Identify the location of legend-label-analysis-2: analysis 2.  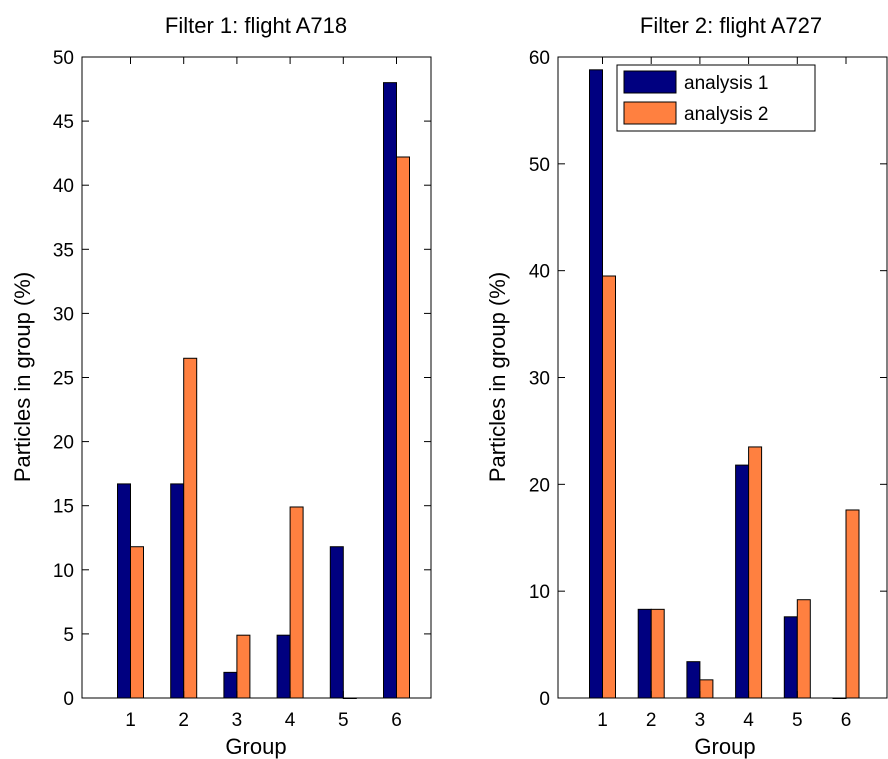
(726, 114).